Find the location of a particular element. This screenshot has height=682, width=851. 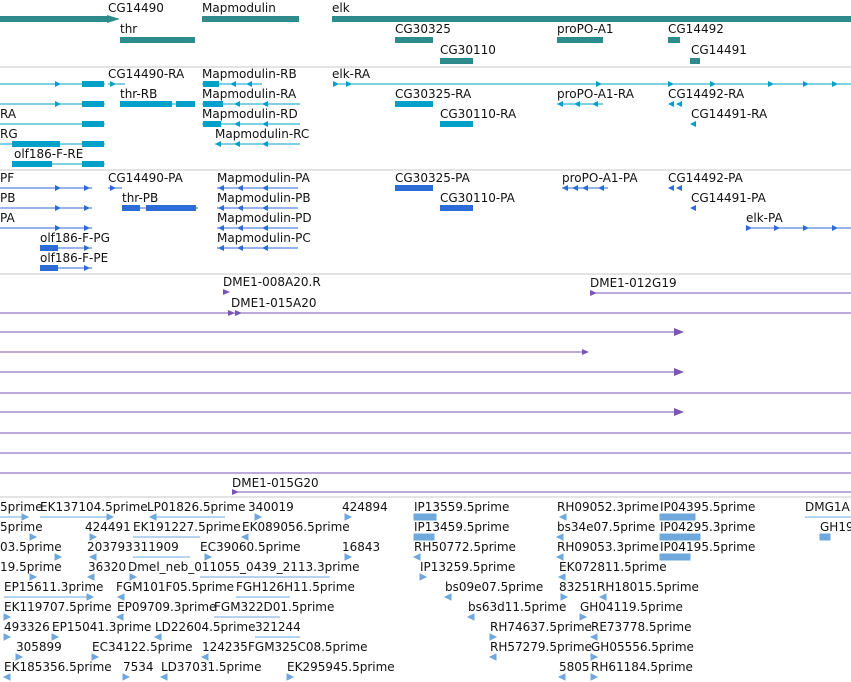

est-label: EK137104.5prime is located at coordinates (94, 507).